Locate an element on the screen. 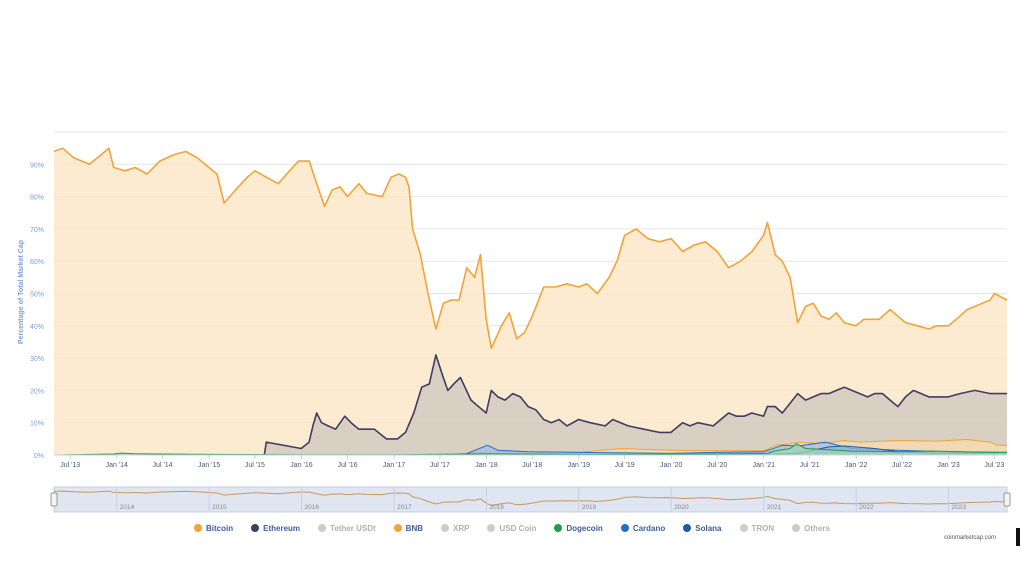 This screenshot has width=1024, height=565. legend-label: Ethereum is located at coordinates (282, 528).